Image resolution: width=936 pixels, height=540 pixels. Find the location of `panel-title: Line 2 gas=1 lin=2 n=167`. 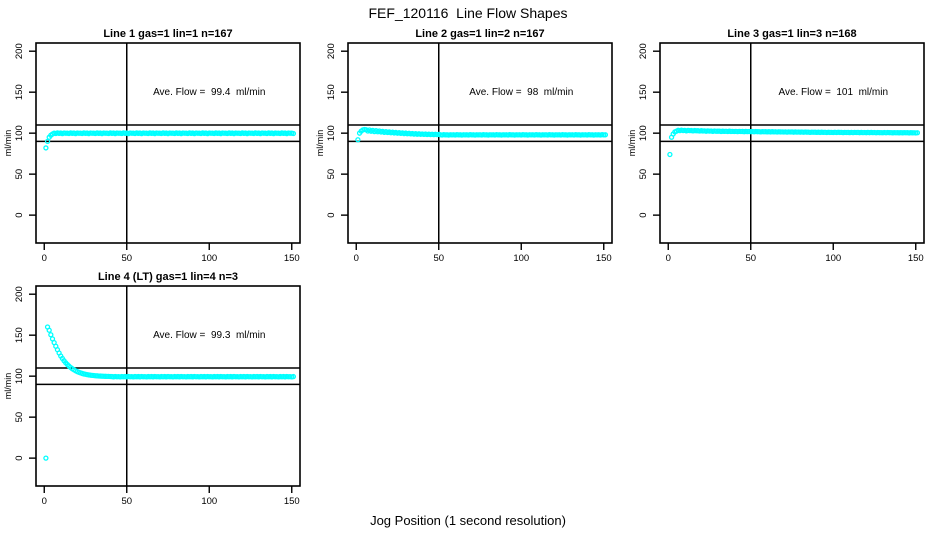

panel-title: Line 2 gas=1 lin=2 n=167 is located at coordinates (479, 34).